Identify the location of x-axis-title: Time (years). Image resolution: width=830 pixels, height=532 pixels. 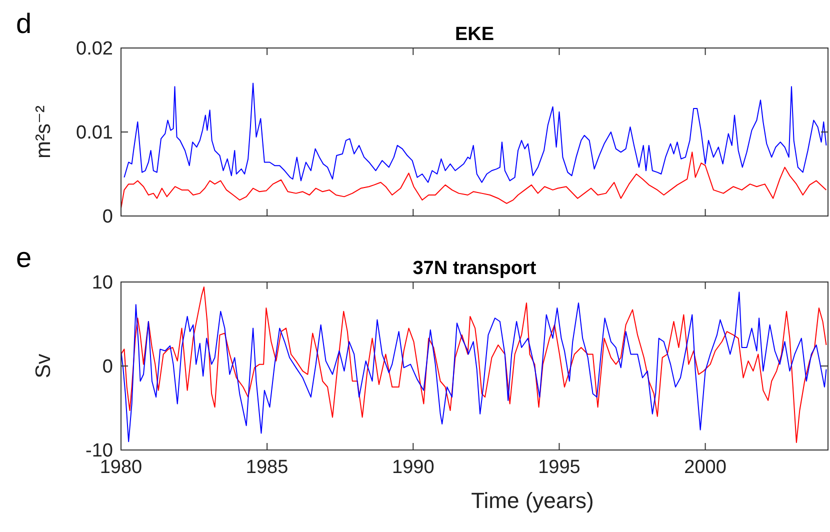
(532, 500).